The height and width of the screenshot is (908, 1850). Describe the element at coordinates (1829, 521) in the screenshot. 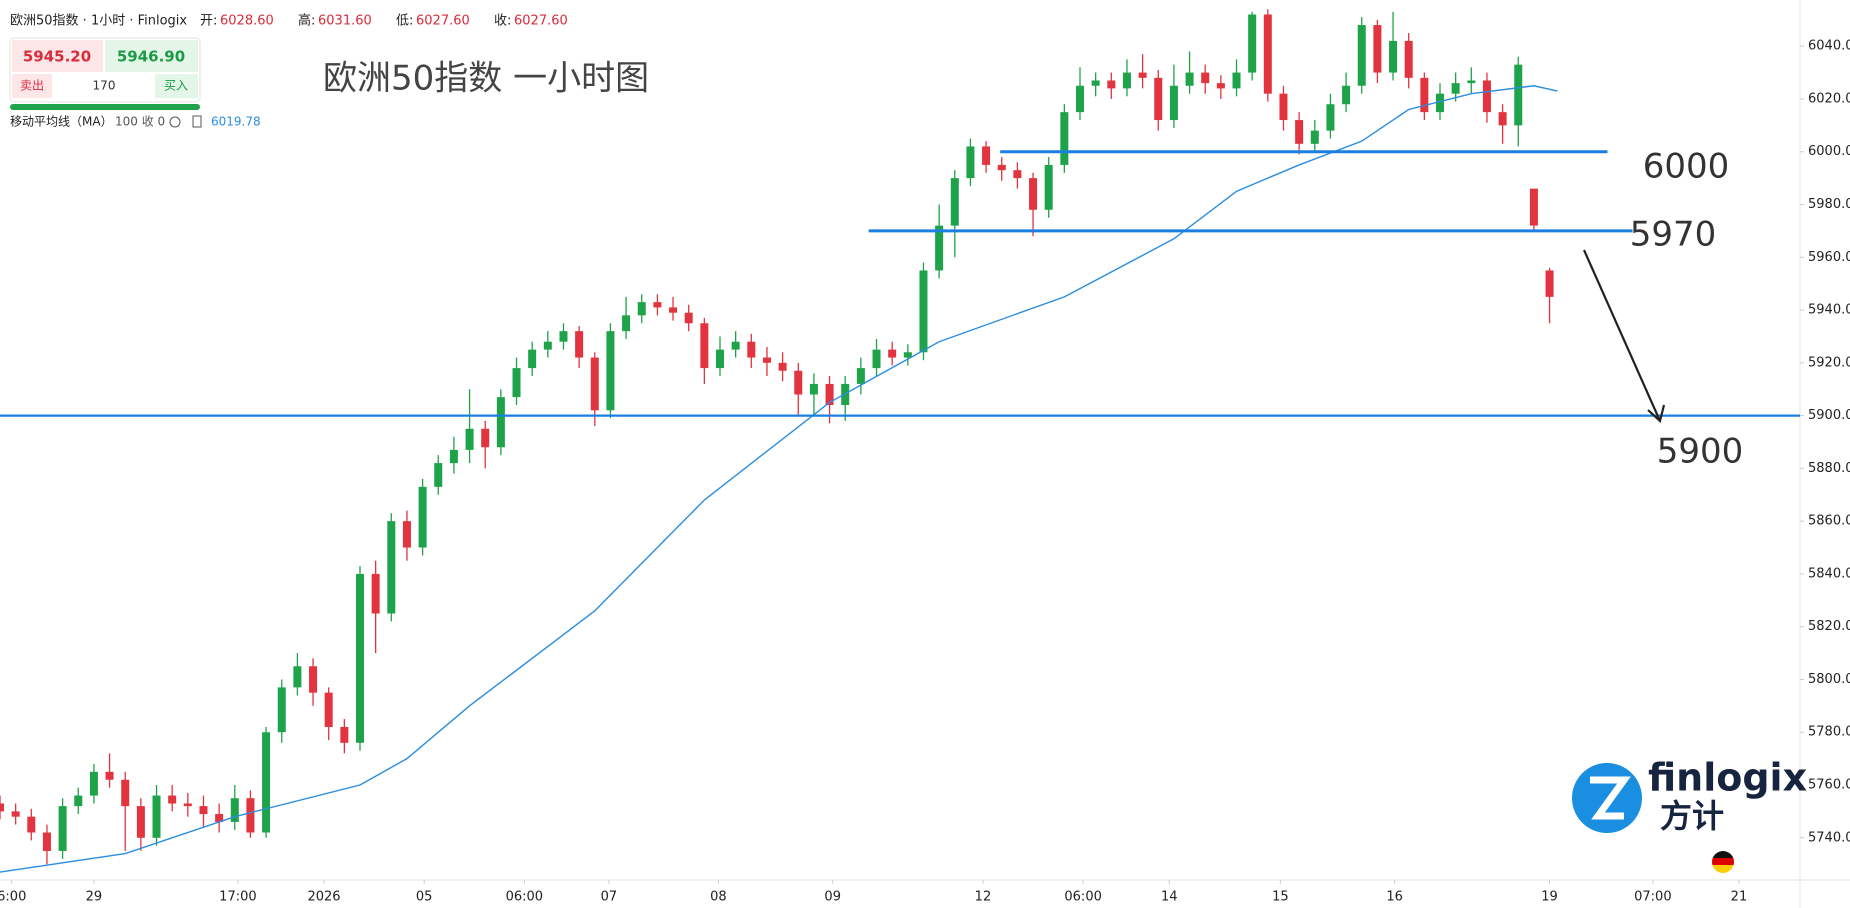

I see `y-tick-label: 5860.00` at that location.